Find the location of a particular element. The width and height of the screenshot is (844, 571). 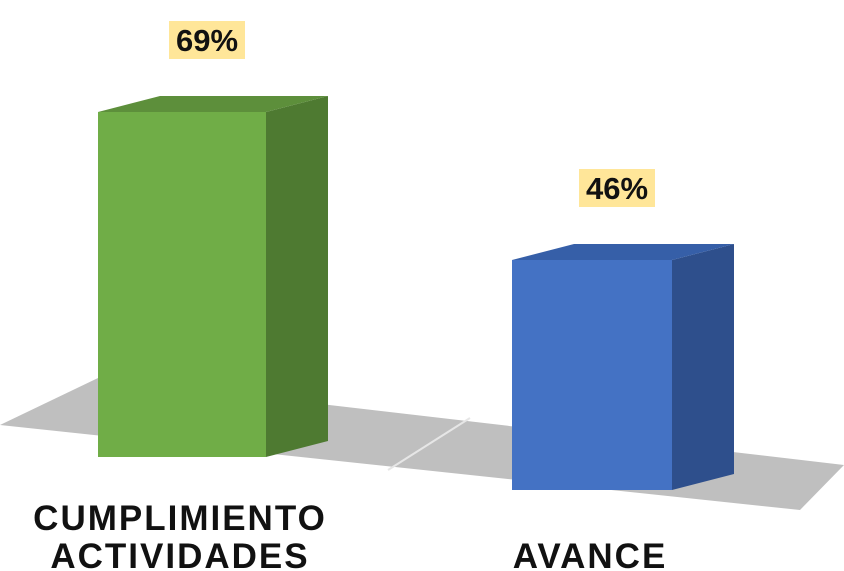

category-label-line: ACTIVIDADES is located at coordinates (179, 554).